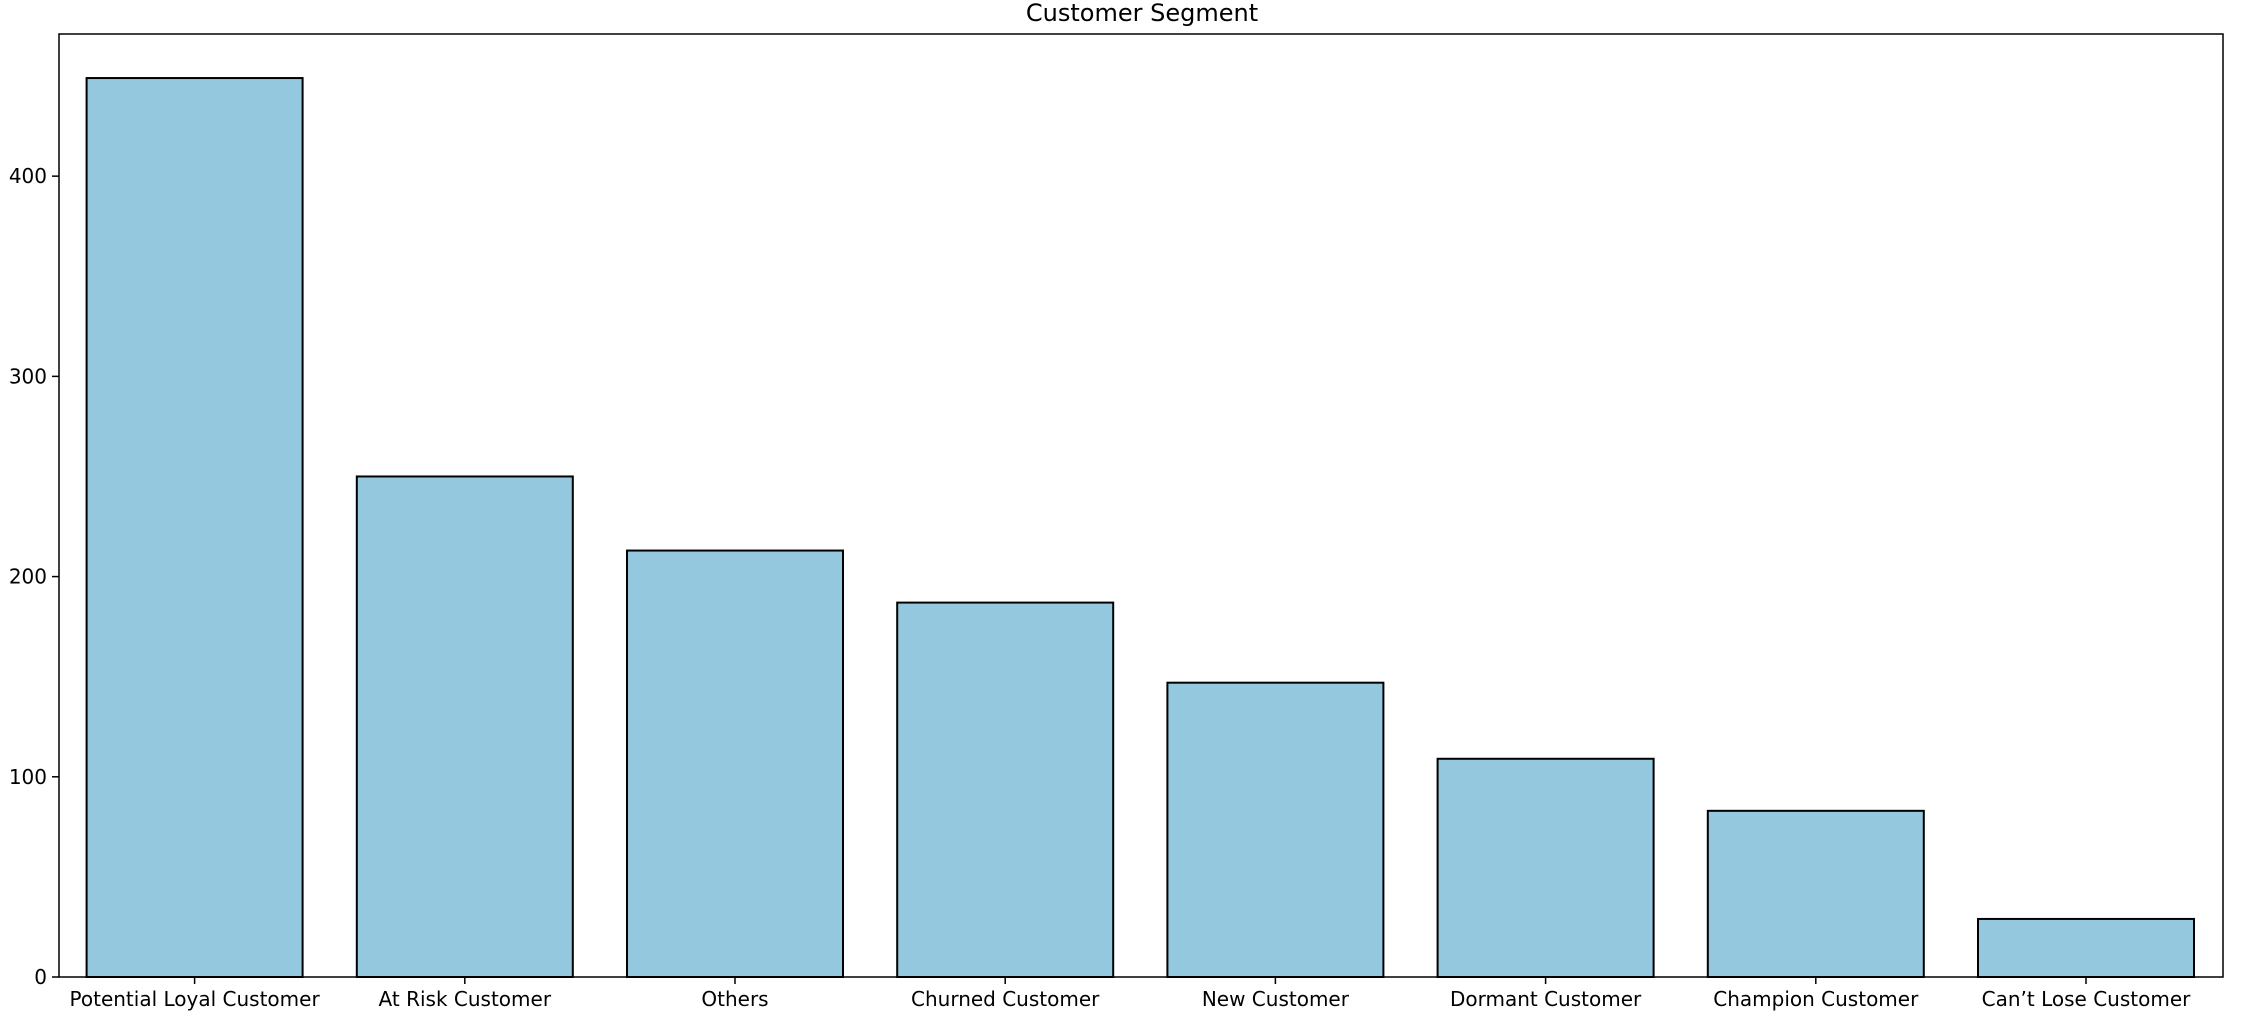  Describe the element at coordinates (1142, 13) in the screenshot. I see `chart-title: Customer Segment` at that location.